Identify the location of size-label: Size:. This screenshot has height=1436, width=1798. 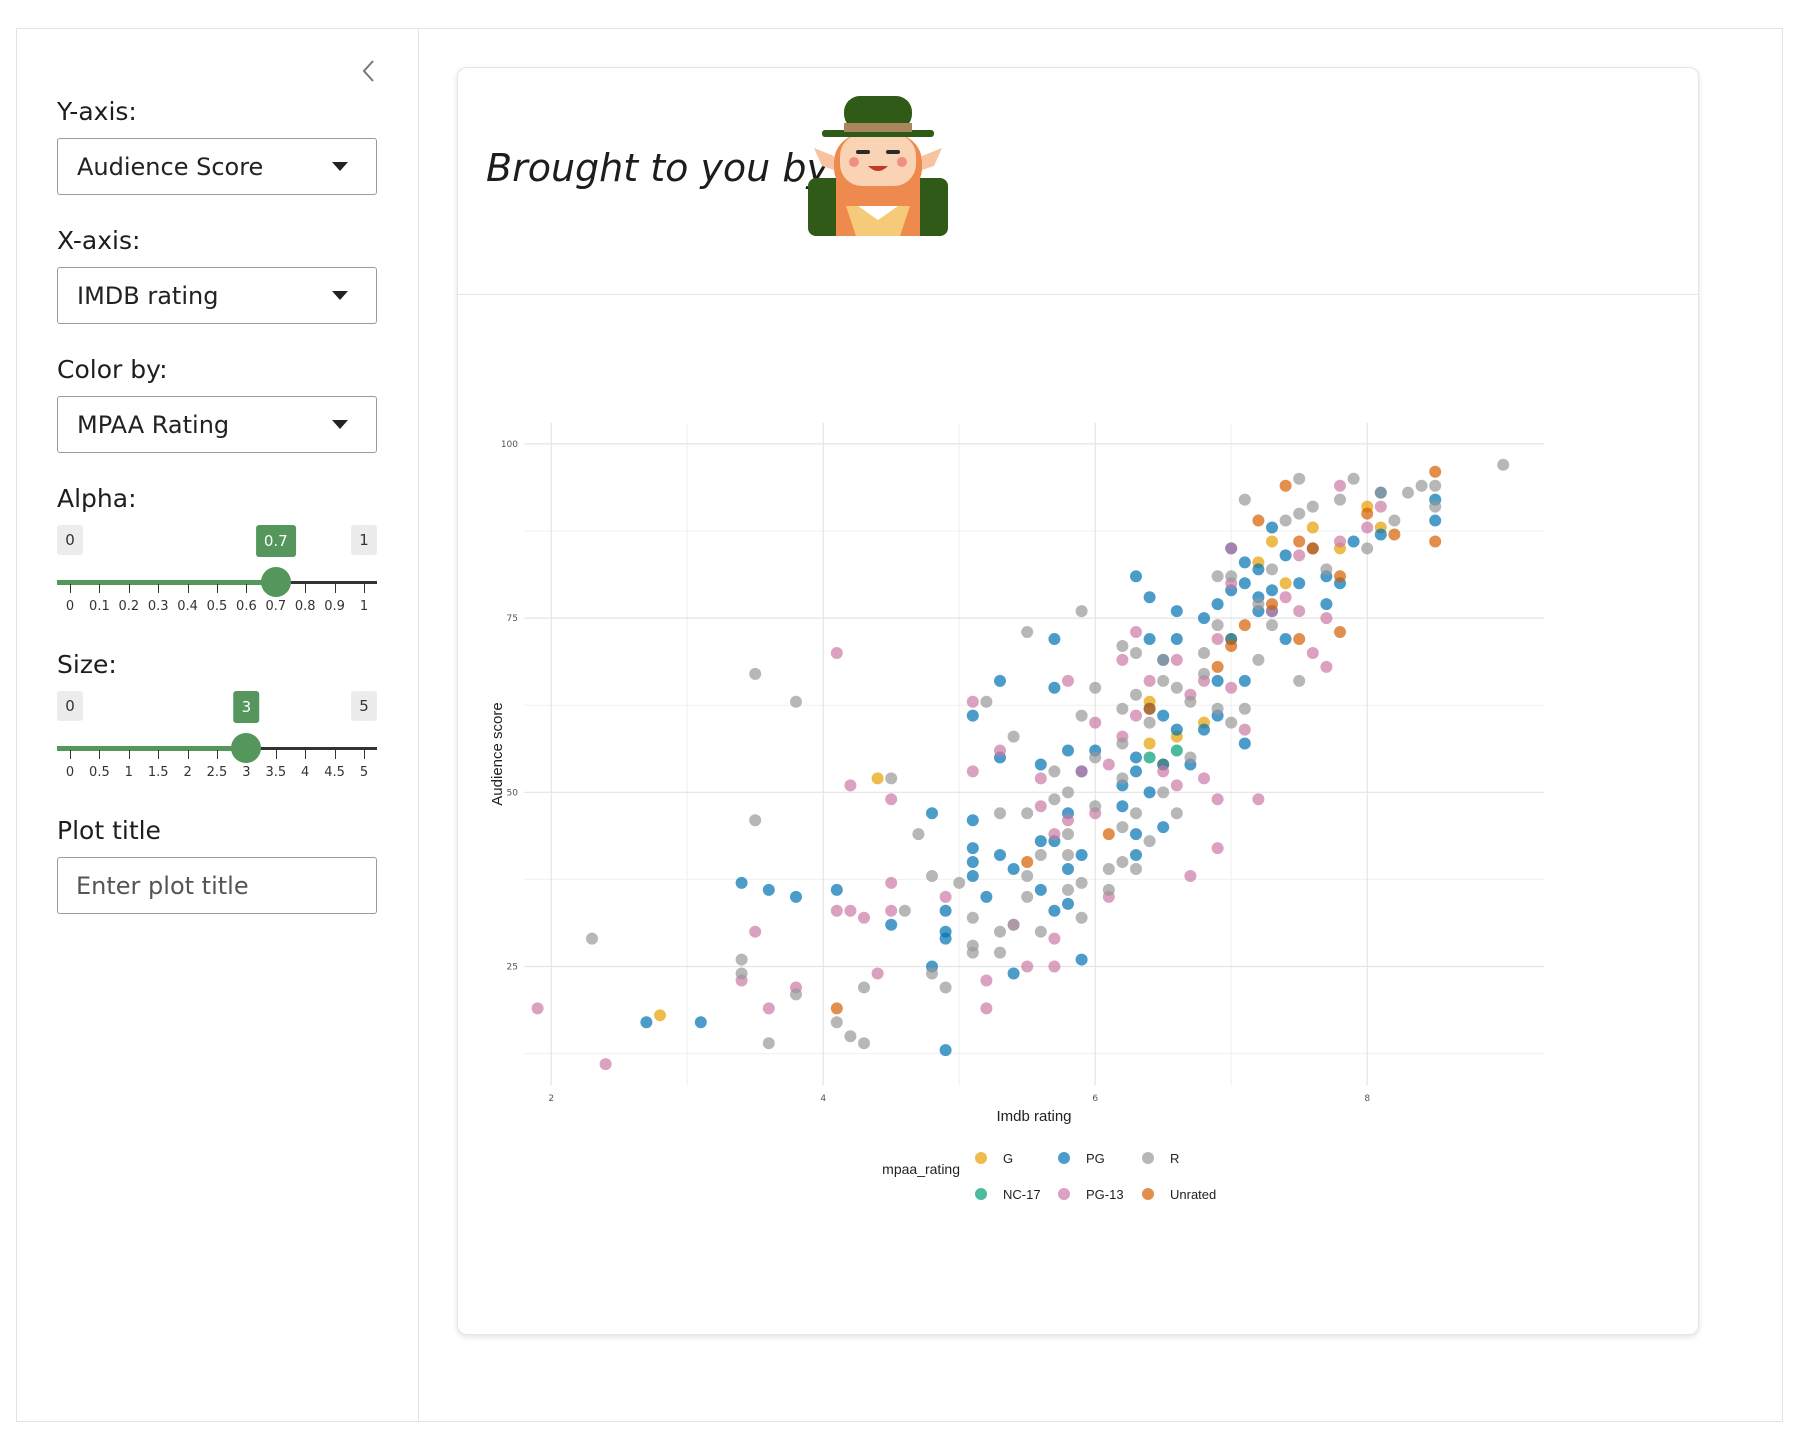
(87, 664).